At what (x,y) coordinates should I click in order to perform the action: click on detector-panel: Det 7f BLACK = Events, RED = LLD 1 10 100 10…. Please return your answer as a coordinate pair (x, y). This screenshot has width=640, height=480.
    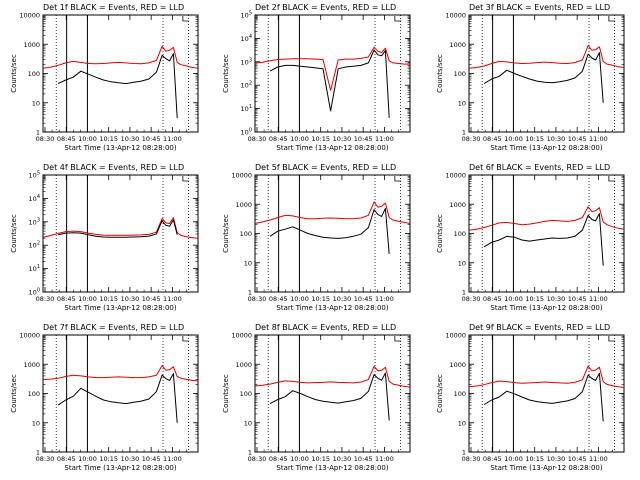
    Looking at the image, I should click on (104, 397).